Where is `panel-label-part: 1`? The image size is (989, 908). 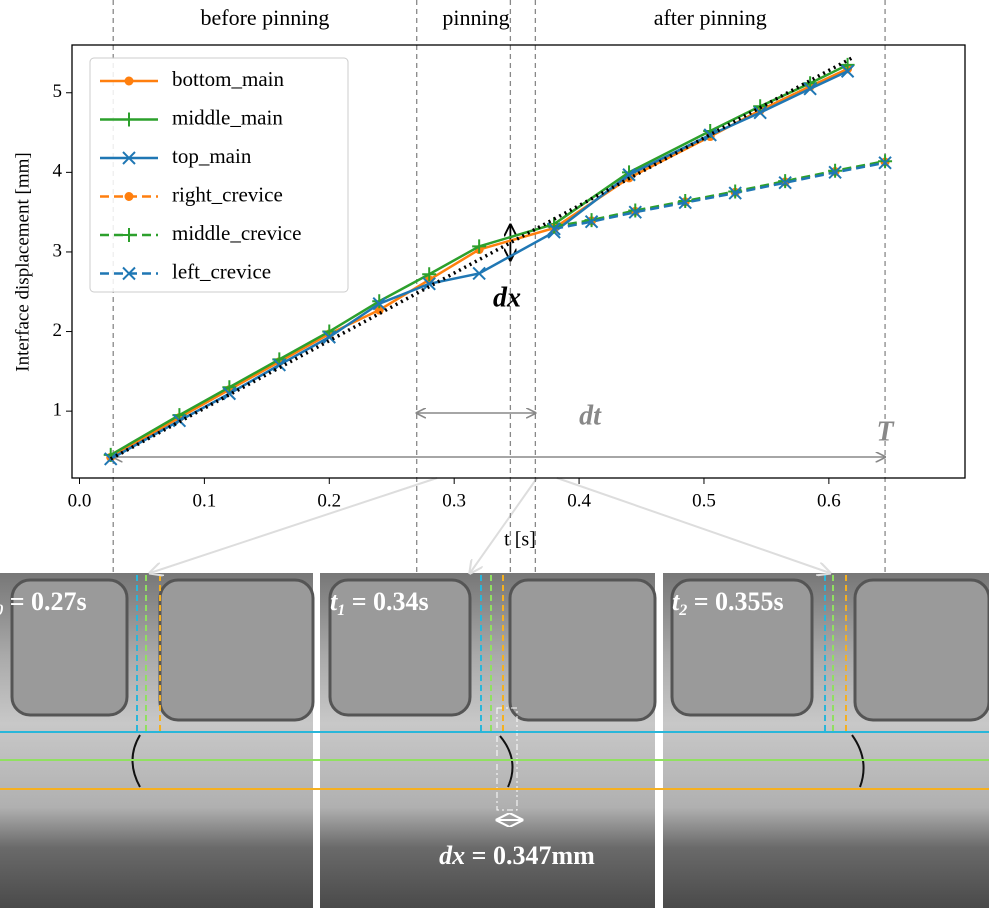 panel-label-part: 1 is located at coordinates (341, 610).